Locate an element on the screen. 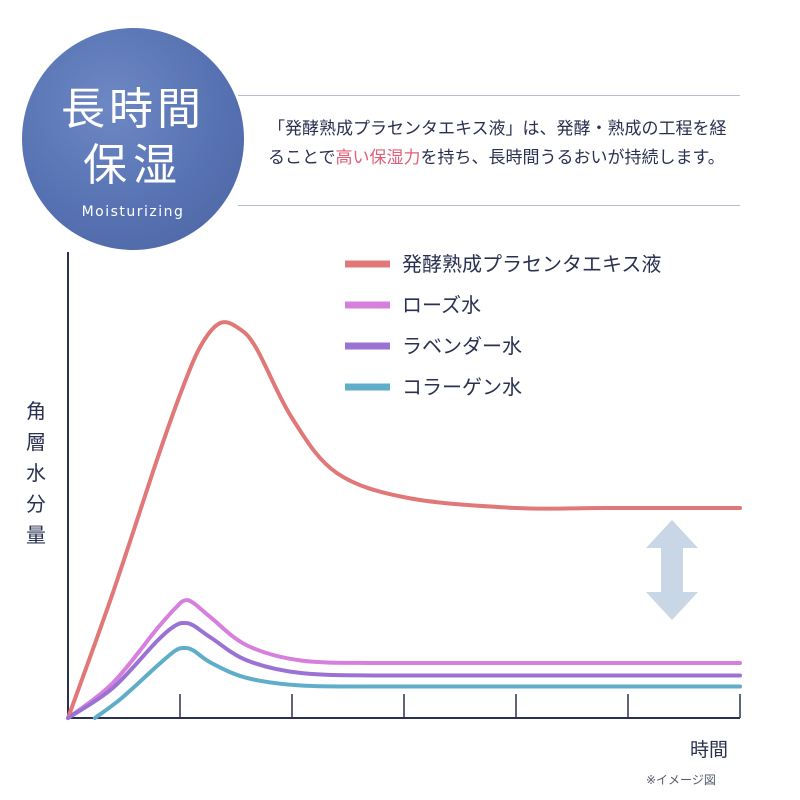  x-axis-label: 時間 is located at coordinates (709, 750).